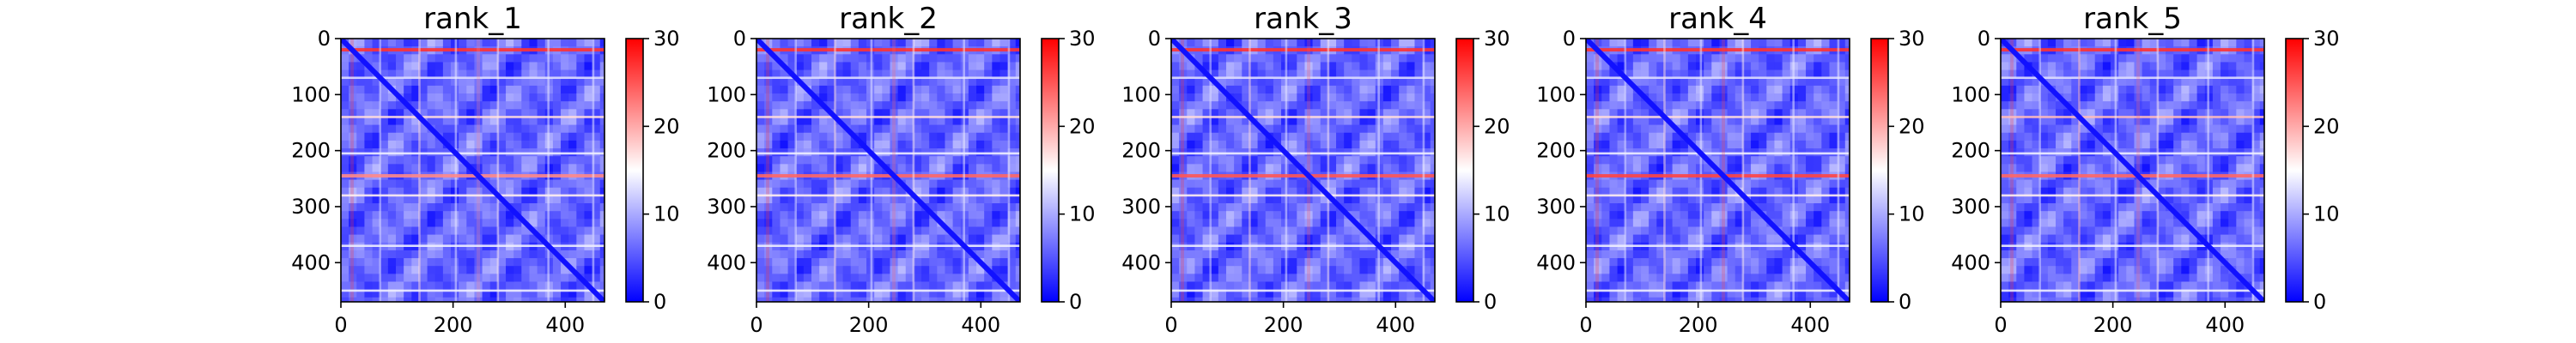 This screenshot has width=2576, height=343. Describe the element at coordinates (888, 78) in the screenshot. I see `heatmap-band-row` at that location.